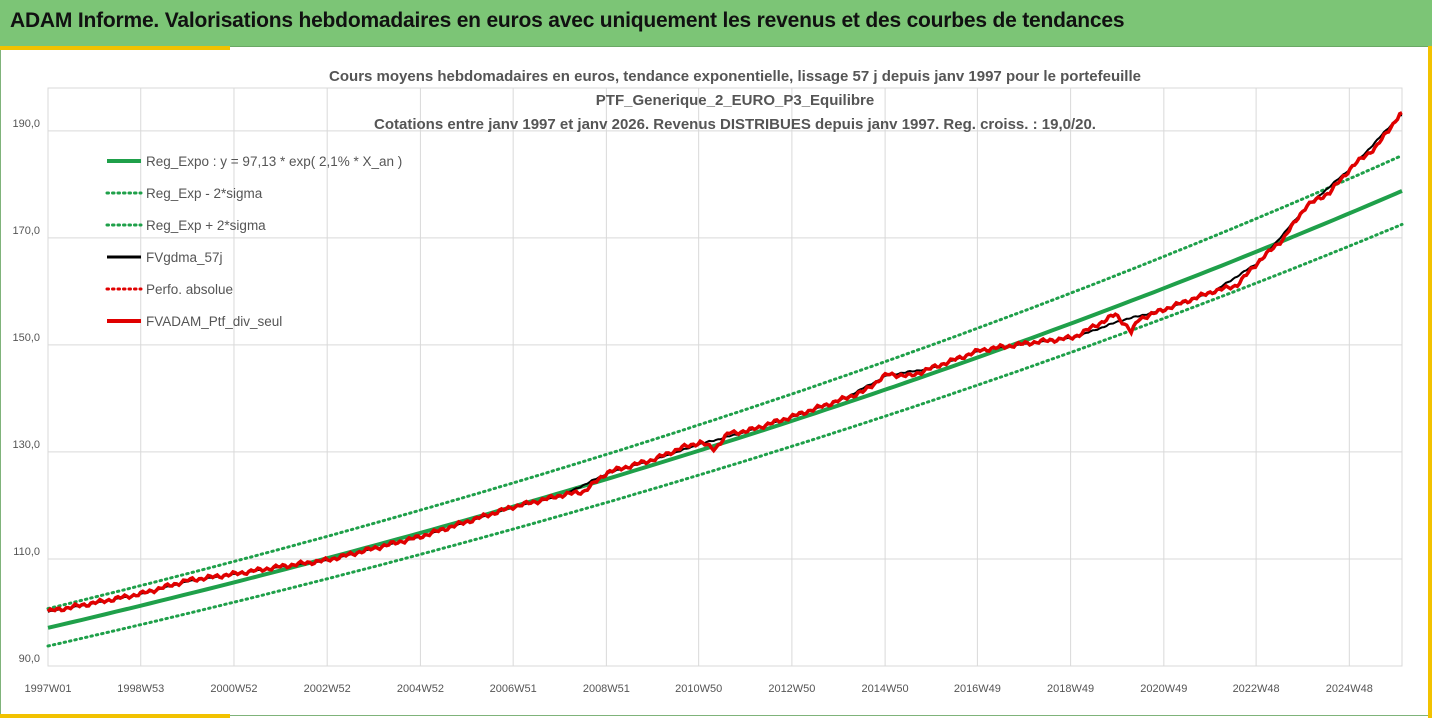 The height and width of the screenshot is (718, 1432). Describe the element at coordinates (26, 552) in the screenshot. I see `y-tick-label: 110,0` at that location.